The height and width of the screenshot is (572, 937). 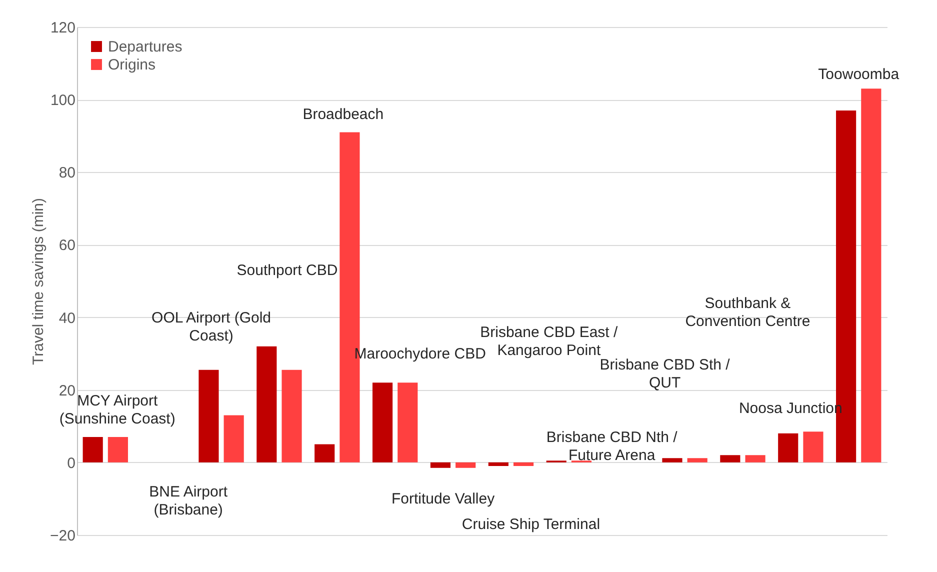 What do you see at coordinates (145, 47) in the screenshot?
I see `legend-label: Departures` at bounding box center [145, 47].